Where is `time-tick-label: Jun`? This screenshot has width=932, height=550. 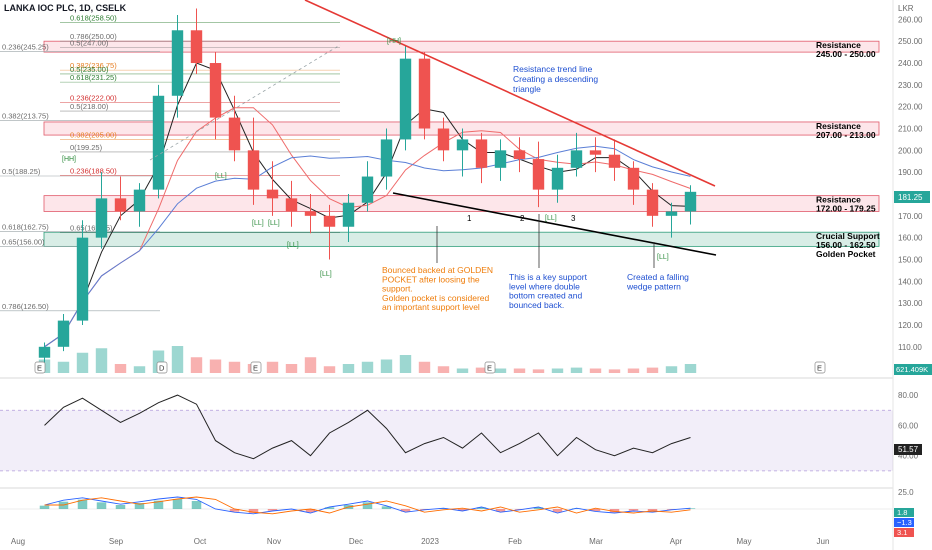
time-tick-label: Jun is located at coordinates (823, 541).